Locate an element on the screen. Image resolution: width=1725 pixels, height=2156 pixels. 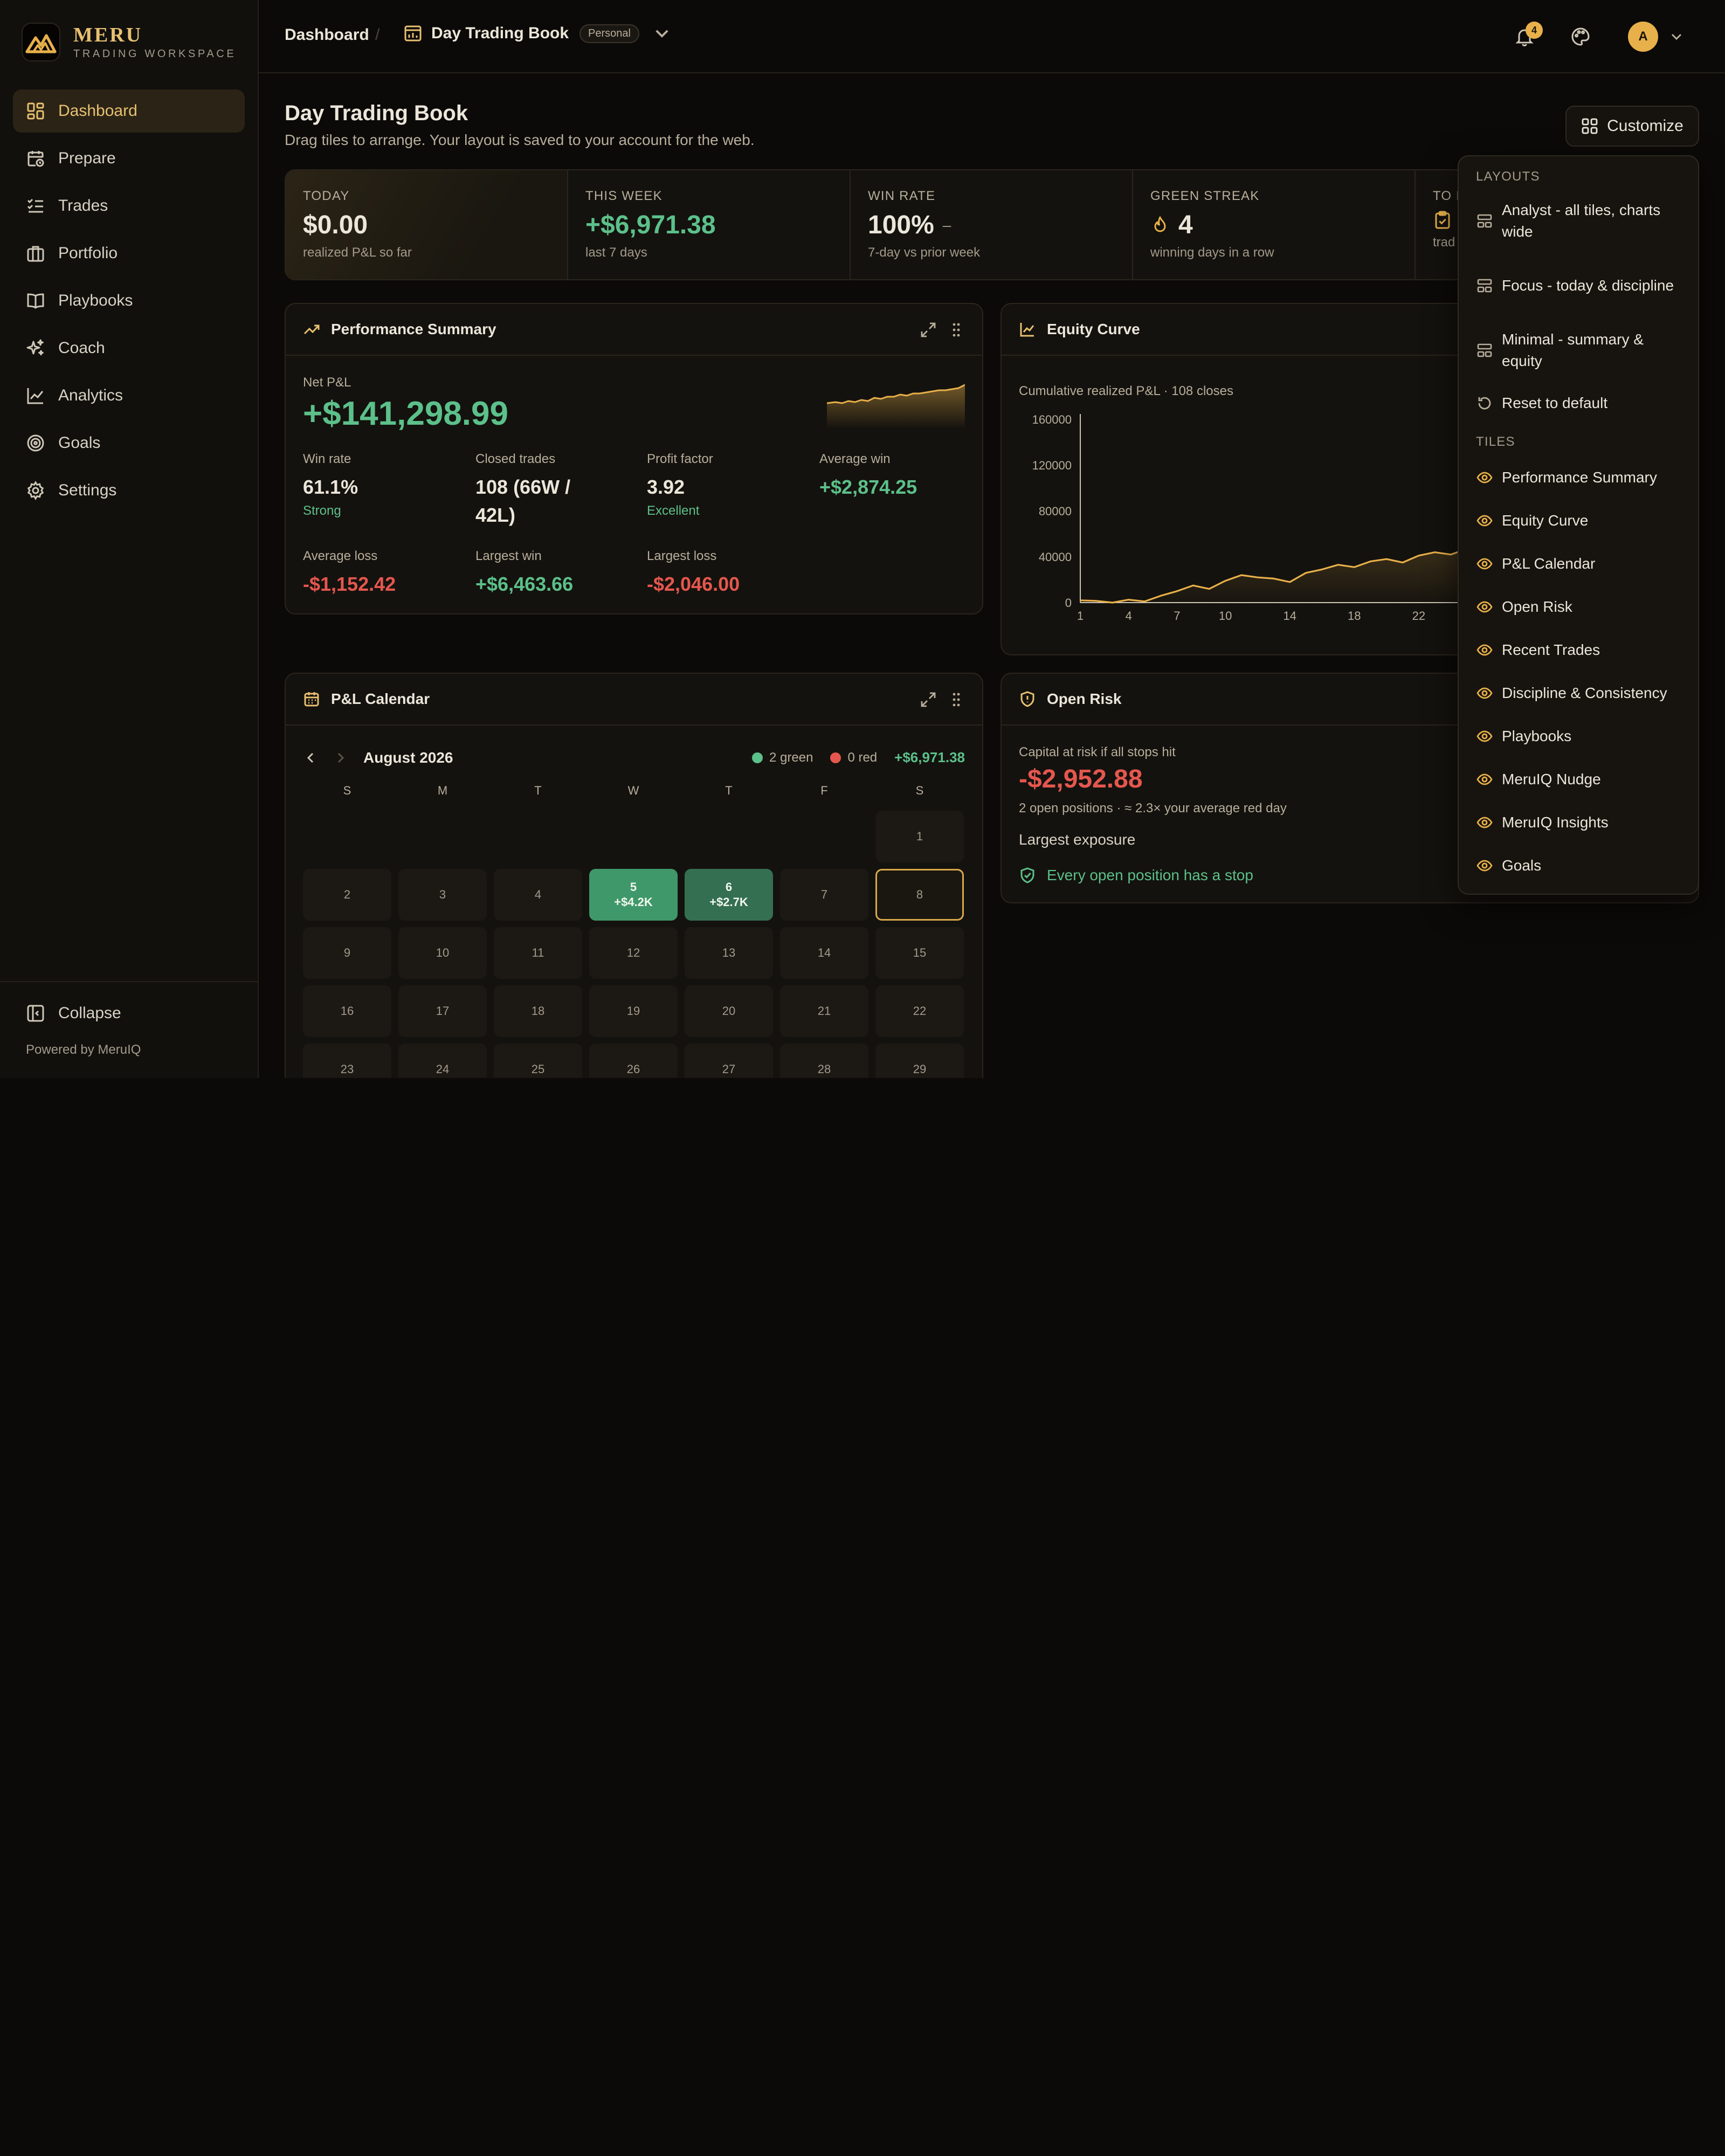
notification-count-badge: 4 is located at coordinates (1534, 30).